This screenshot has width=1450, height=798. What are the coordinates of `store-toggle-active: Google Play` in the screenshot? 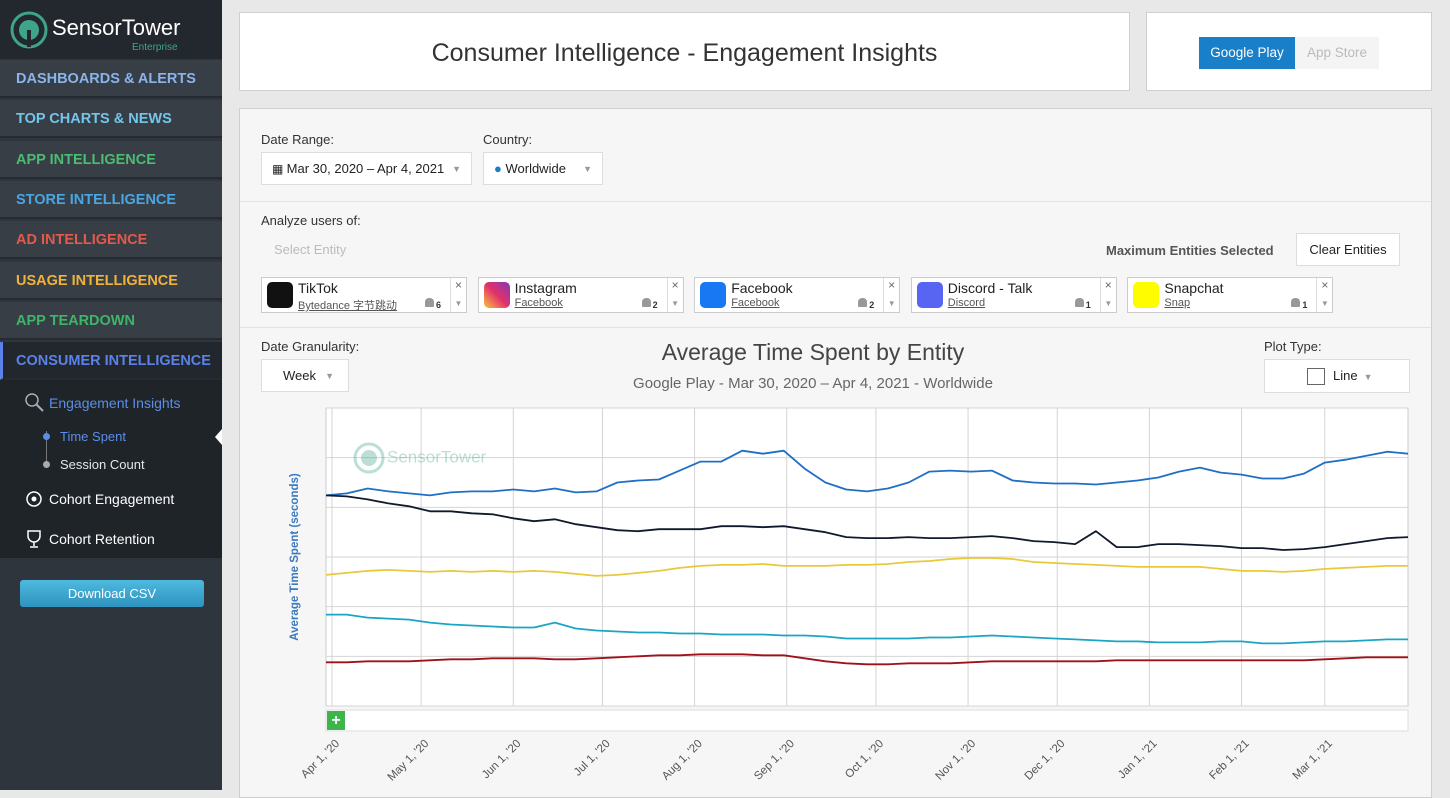 It's located at (1247, 53).